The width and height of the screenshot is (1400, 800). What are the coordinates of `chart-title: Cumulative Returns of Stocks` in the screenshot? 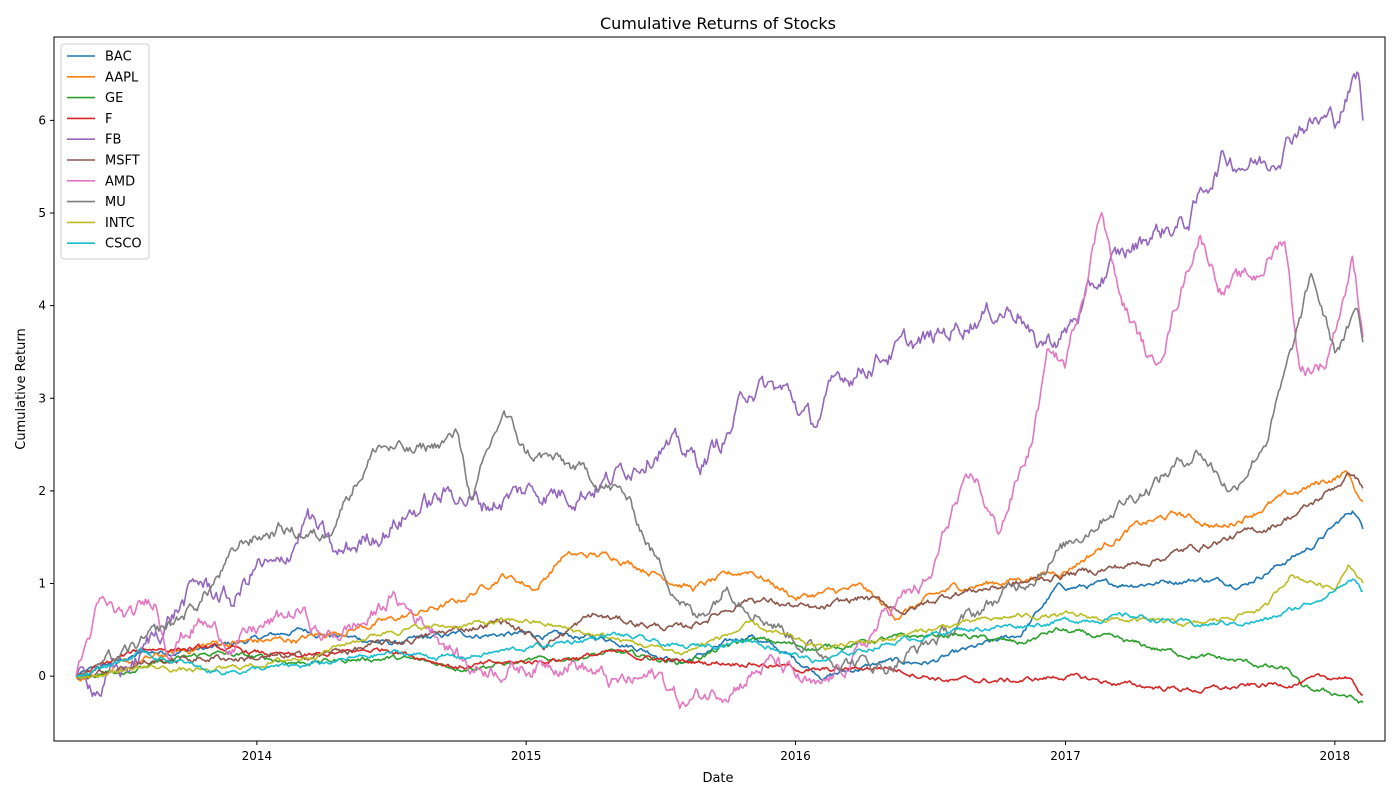 It's located at (718, 23).